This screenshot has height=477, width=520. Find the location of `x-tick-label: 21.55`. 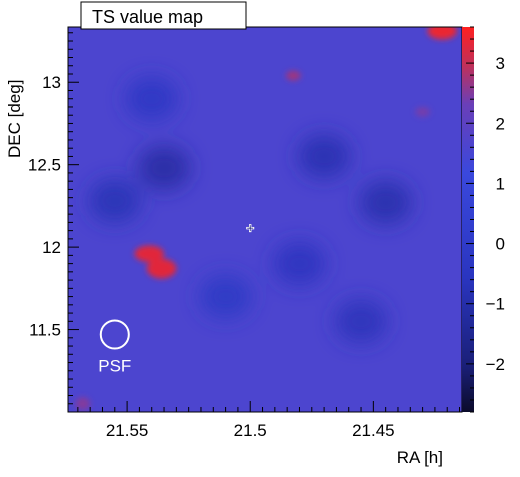

x-tick-label: 21.55 is located at coordinates (127, 430).